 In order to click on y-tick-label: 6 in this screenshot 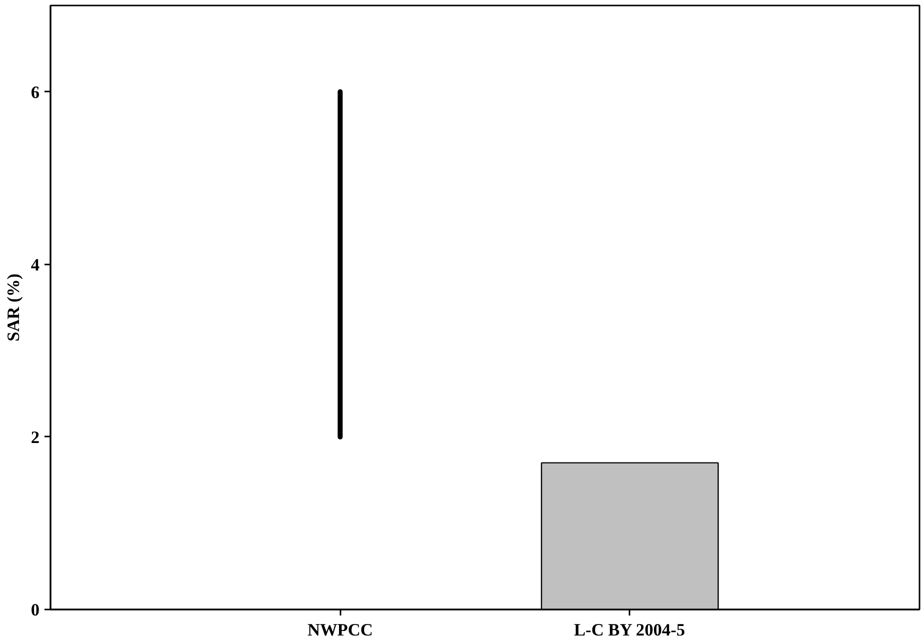, I will do `click(35, 92)`.